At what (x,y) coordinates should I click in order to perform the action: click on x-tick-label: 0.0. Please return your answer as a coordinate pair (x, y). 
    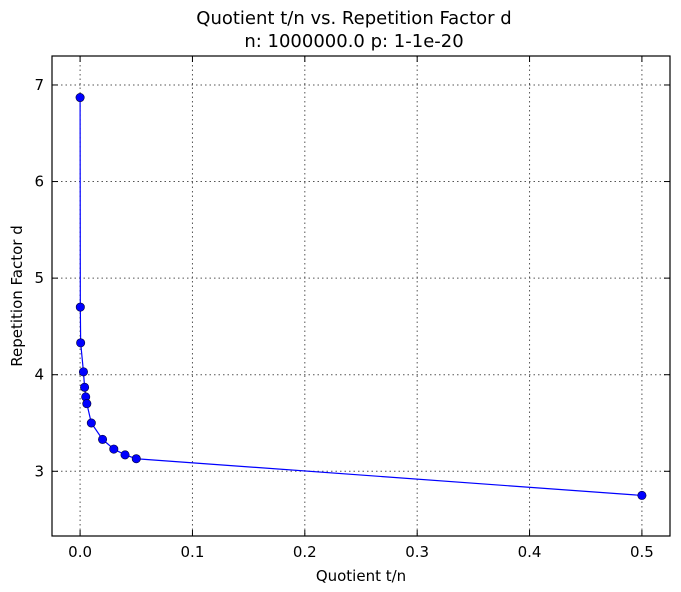
    Looking at the image, I should click on (80, 552).